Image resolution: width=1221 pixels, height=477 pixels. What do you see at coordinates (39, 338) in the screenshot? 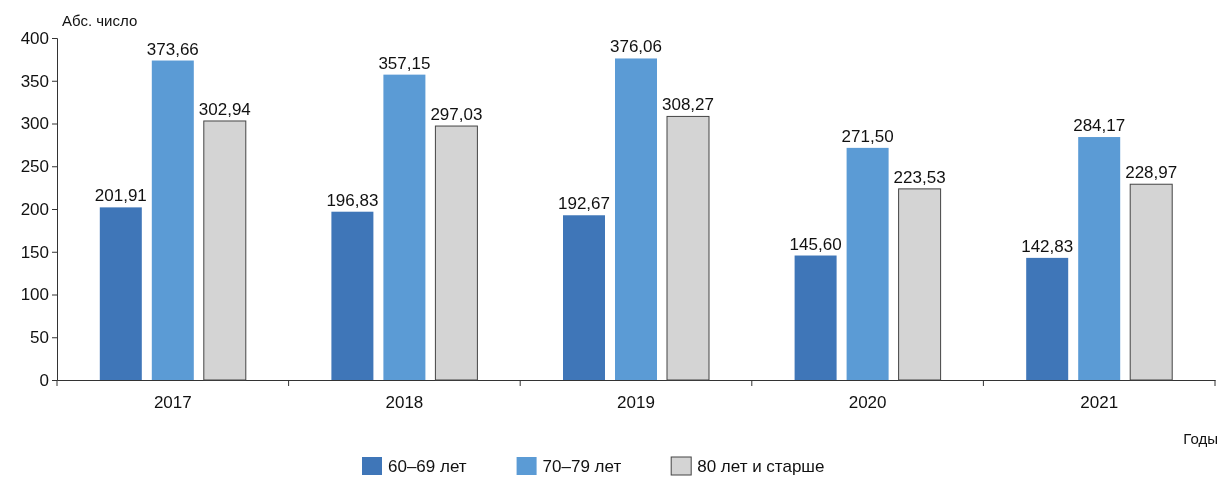
I see `y-tick-label: 50` at bounding box center [39, 338].